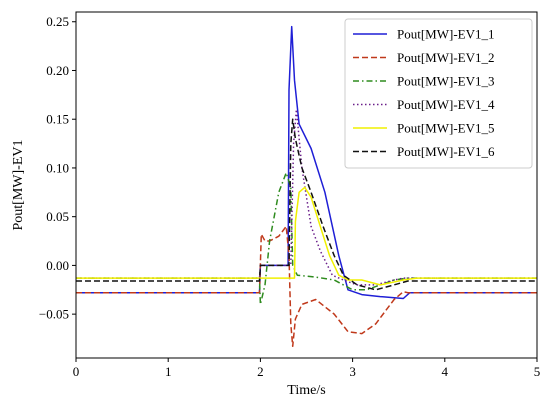  Describe the element at coordinates (446, 81) in the screenshot. I see `legend-label-3: Pout[MW]-EV1_3` at that location.